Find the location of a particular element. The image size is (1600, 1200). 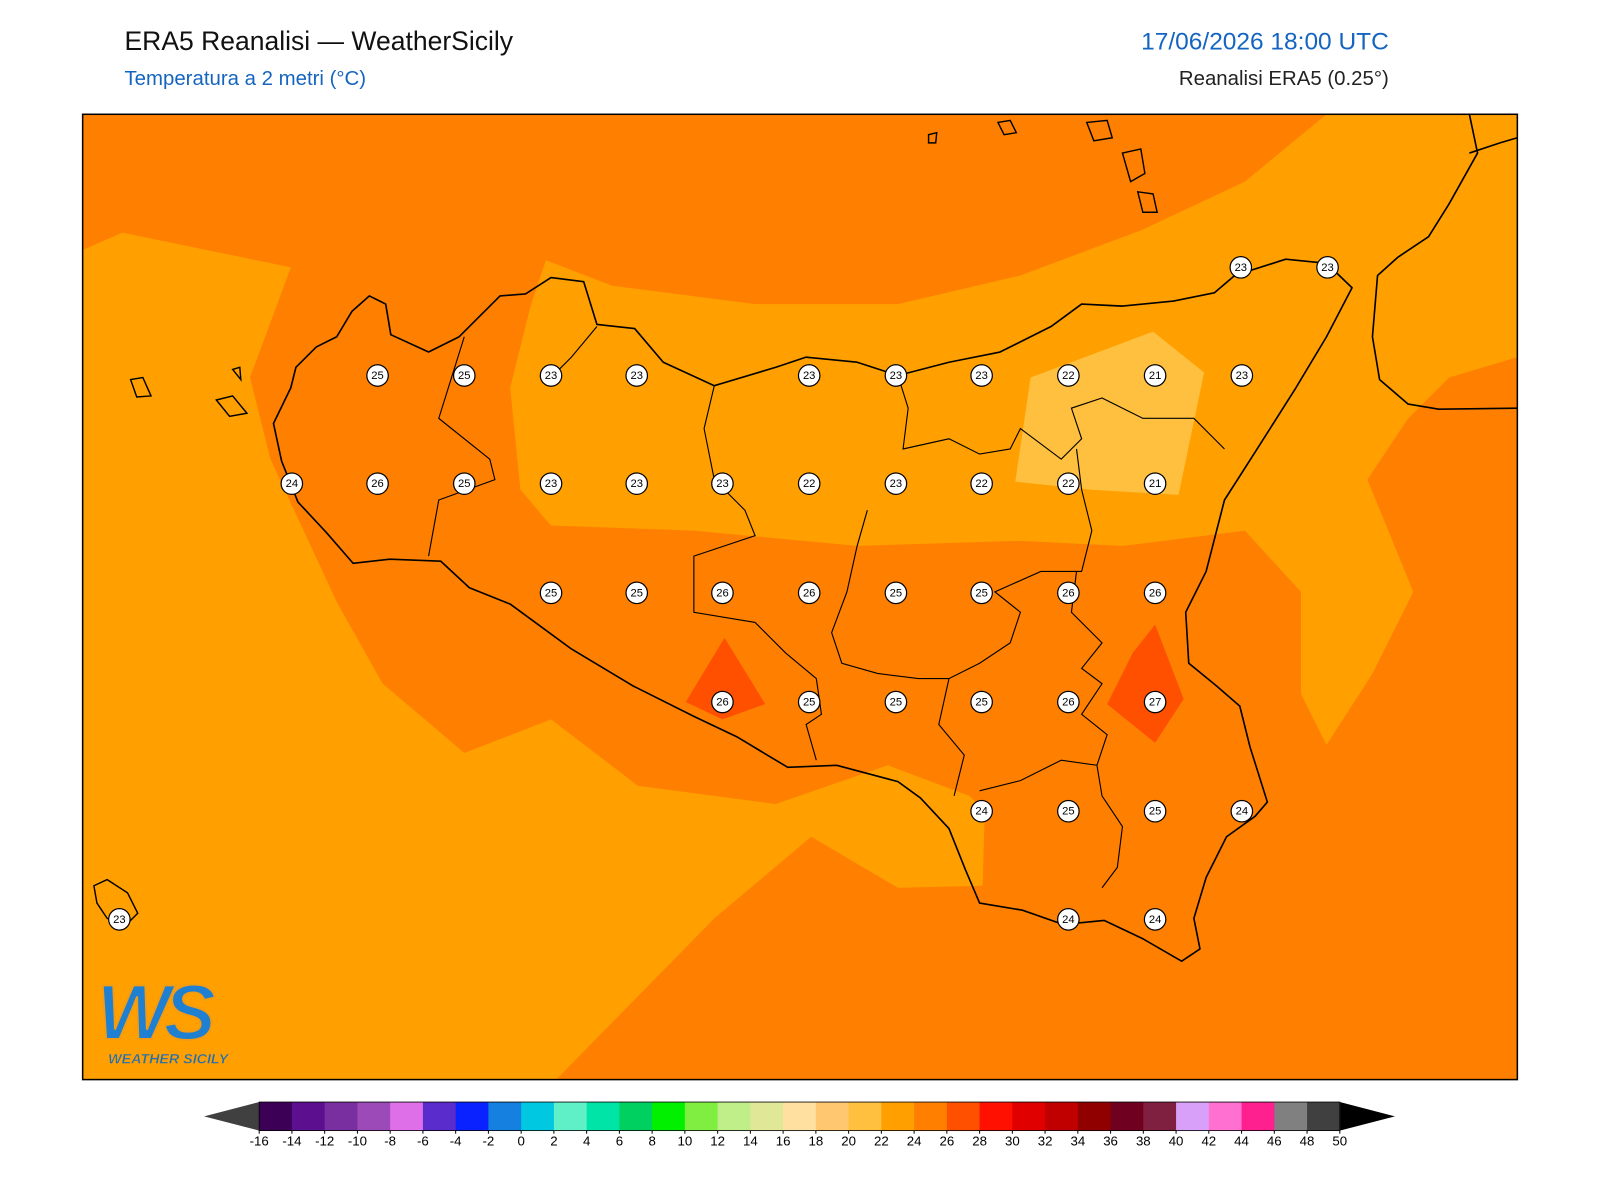

colorbar-tick-label: -12 is located at coordinates (324, 1140).